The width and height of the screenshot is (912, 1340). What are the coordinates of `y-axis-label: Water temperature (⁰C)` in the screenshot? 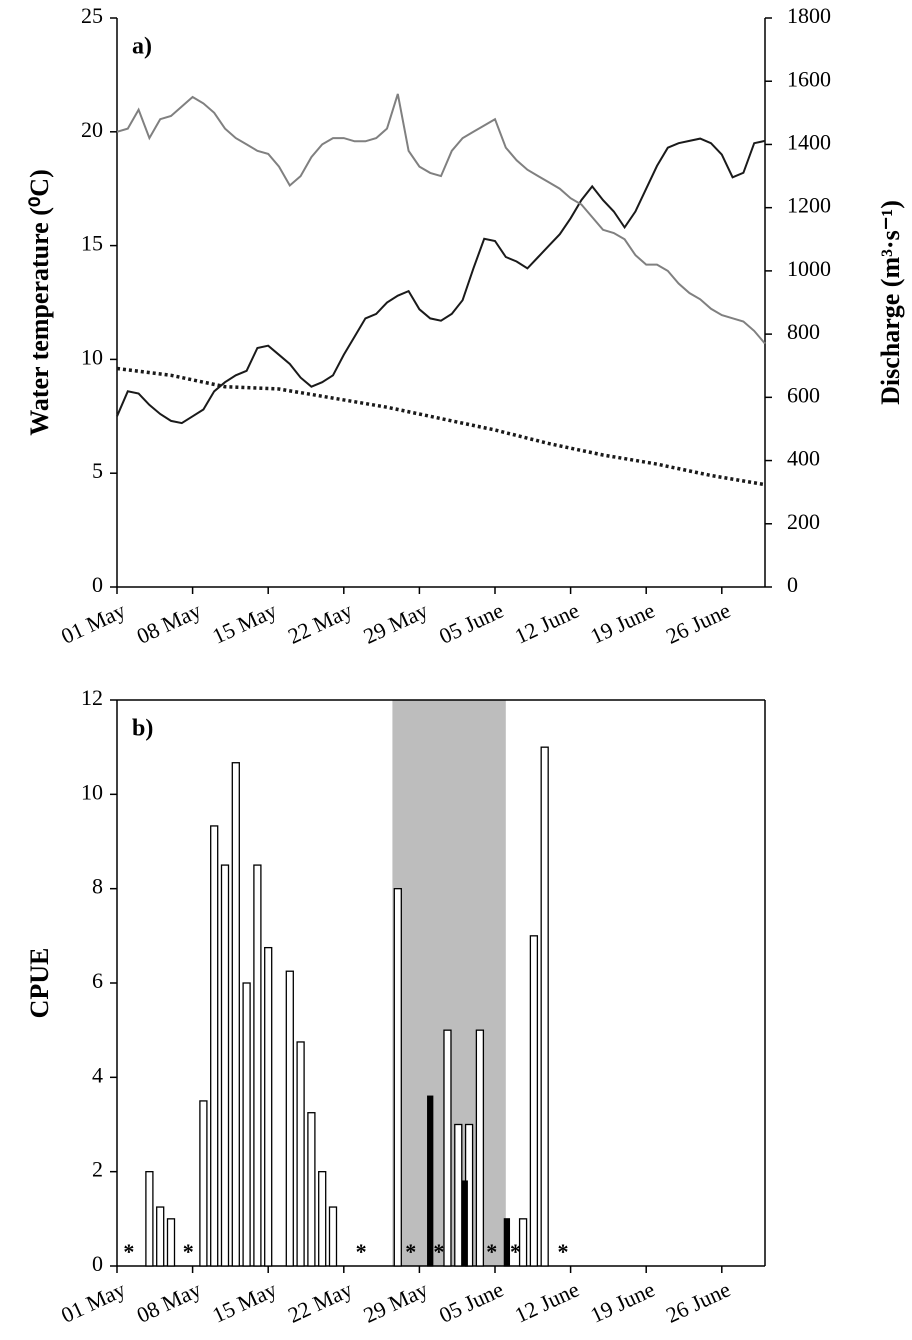 It's located at (39, 302).